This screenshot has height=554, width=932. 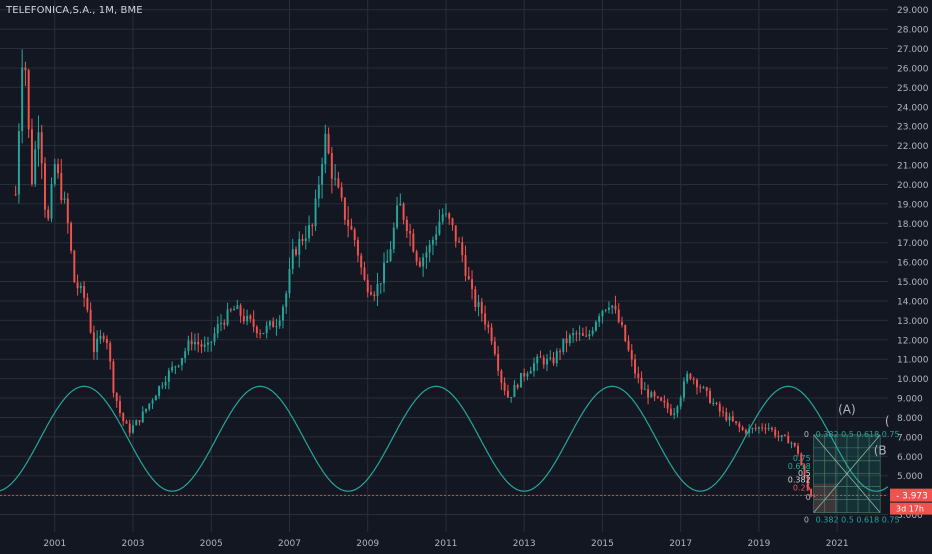 I want to click on wave-label-c: (, so click(x=887, y=421).